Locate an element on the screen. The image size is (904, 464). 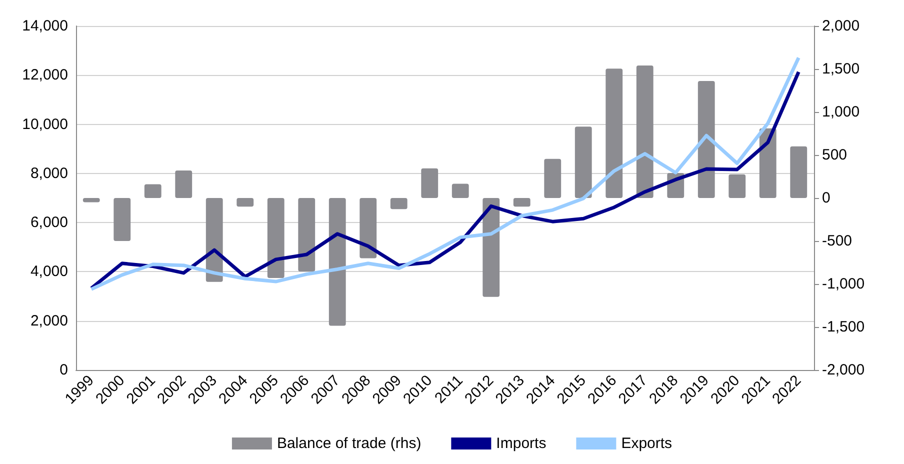
y2-tick-label: 0 is located at coordinates (826, 198).